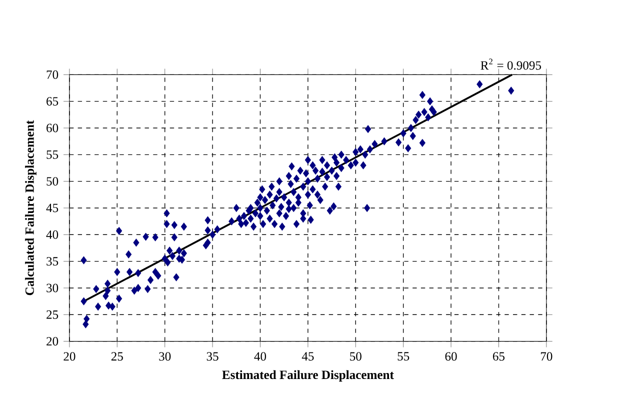 The height and width of the screenshot is (401, 633). Describe the element at coordinates (52, 128) in the screenshot. I see `y-tick-label: 60` at that location.